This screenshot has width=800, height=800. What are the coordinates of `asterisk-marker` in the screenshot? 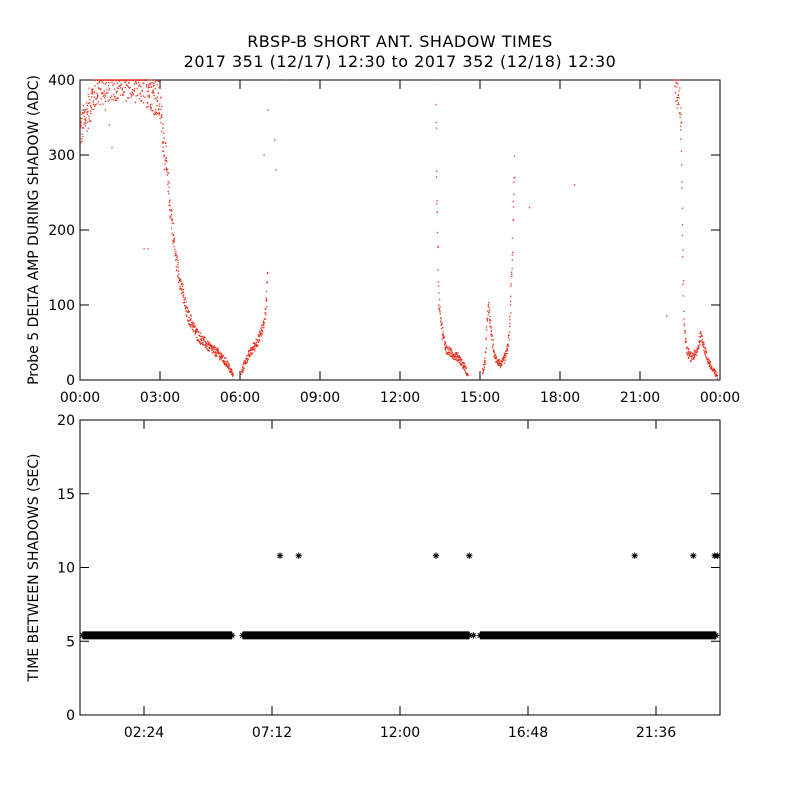 It's located at (473, 635).